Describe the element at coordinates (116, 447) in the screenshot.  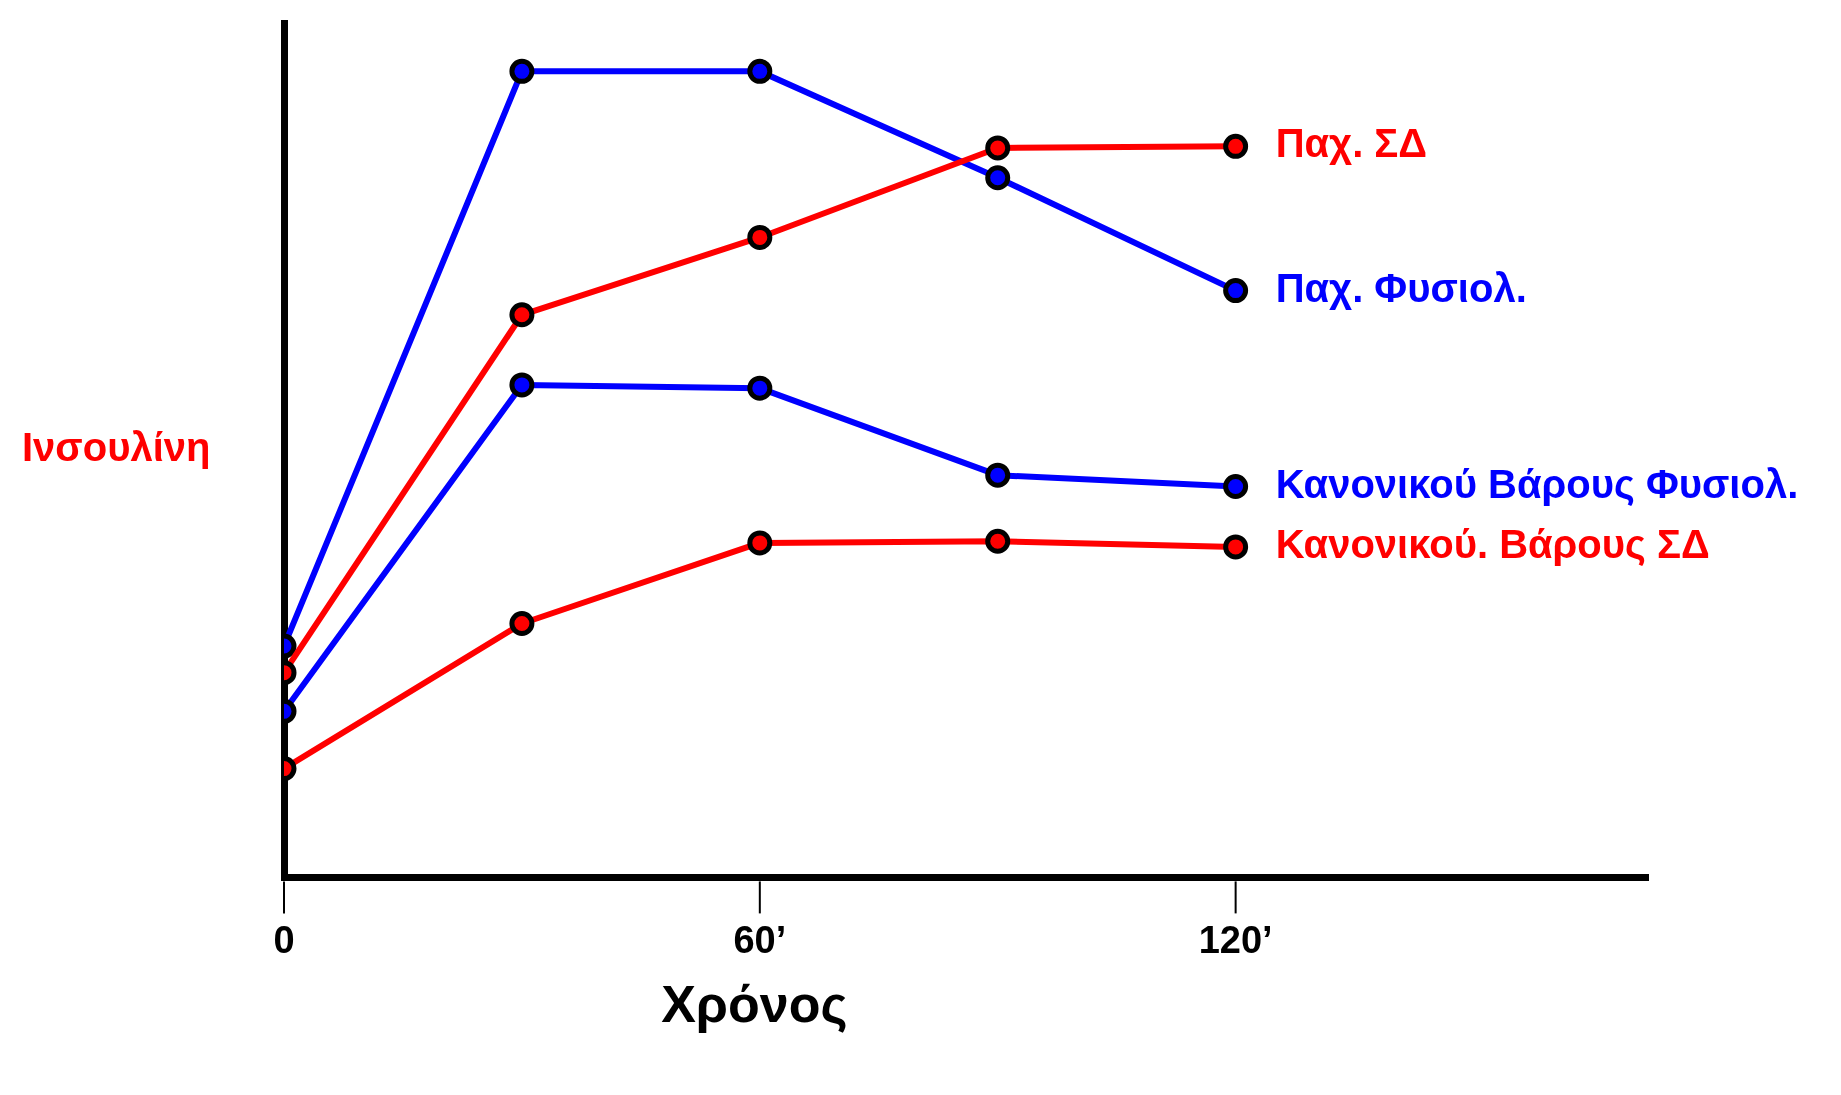
I see `y-axis-title: Ινσουλίνη` at that location.